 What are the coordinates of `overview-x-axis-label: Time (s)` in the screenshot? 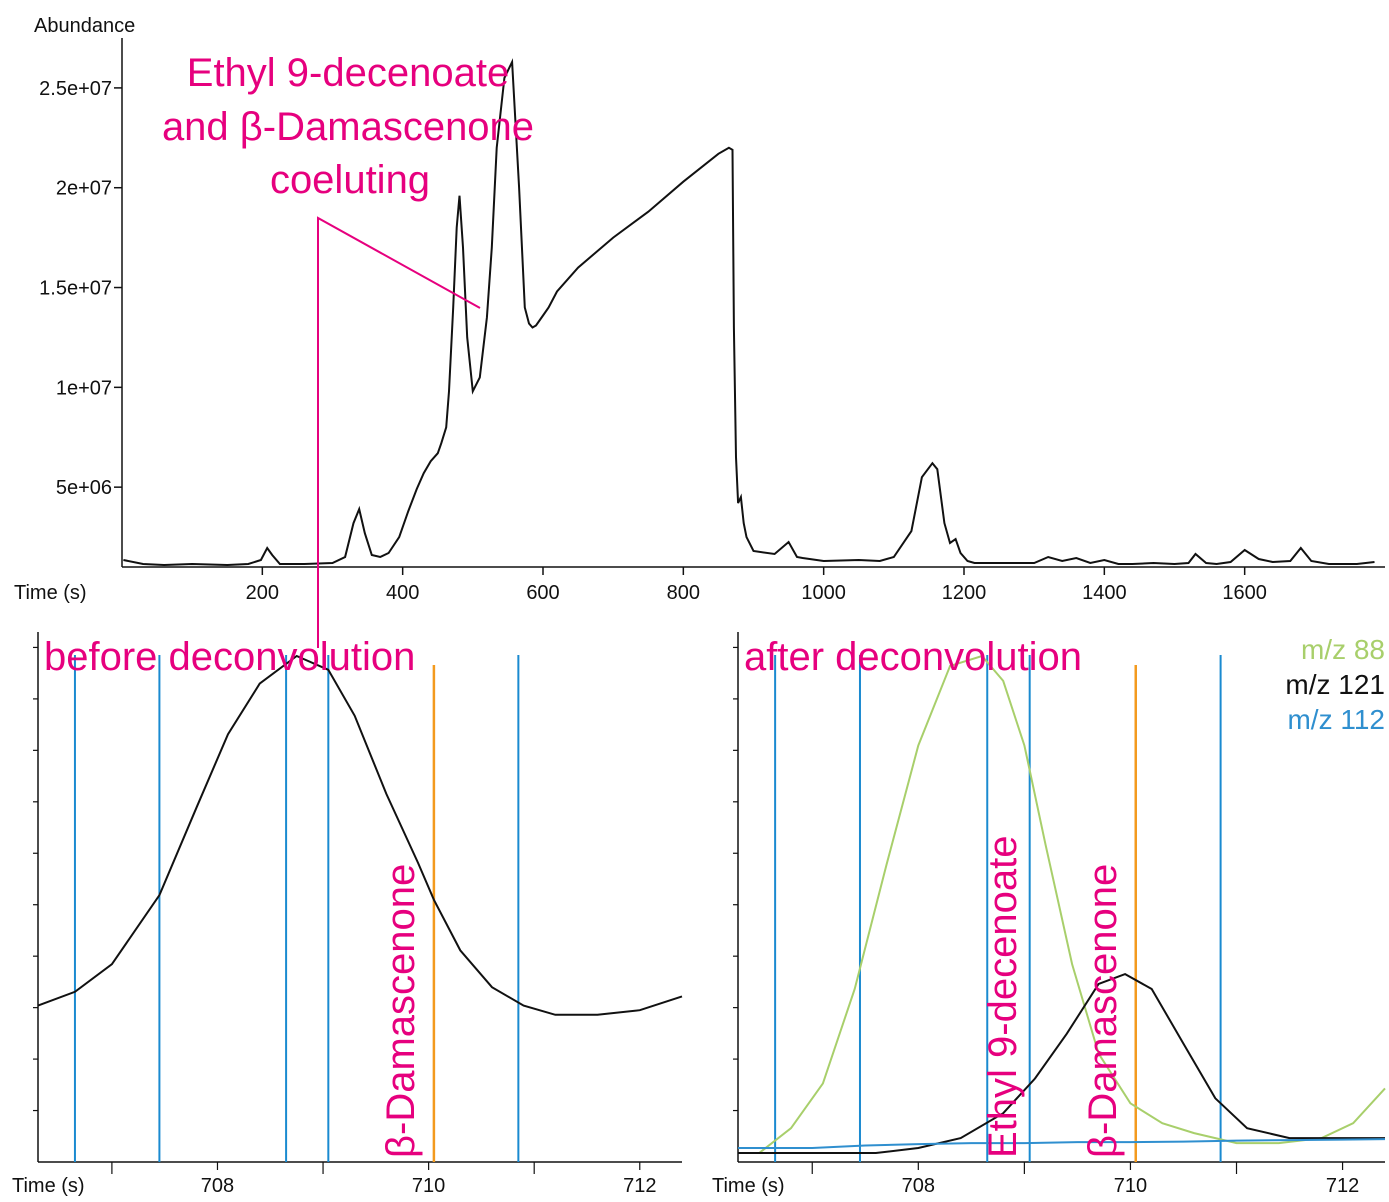 It's located at (50, 593).